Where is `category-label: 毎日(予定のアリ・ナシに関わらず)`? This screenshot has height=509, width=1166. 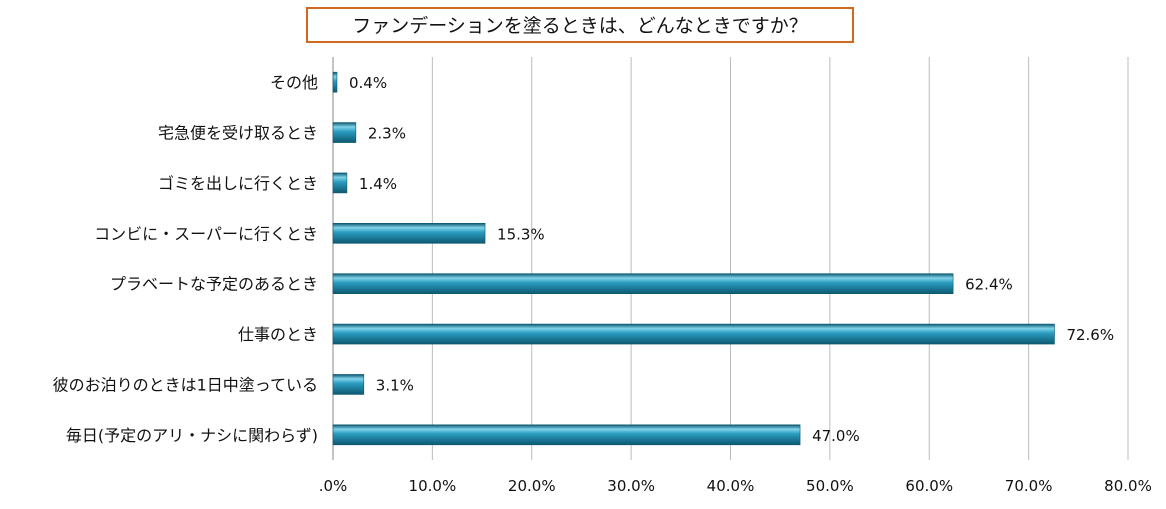 category-label: 毎日(予定のアリ・ナシに関わらず) is located at coordinates (192, 435).